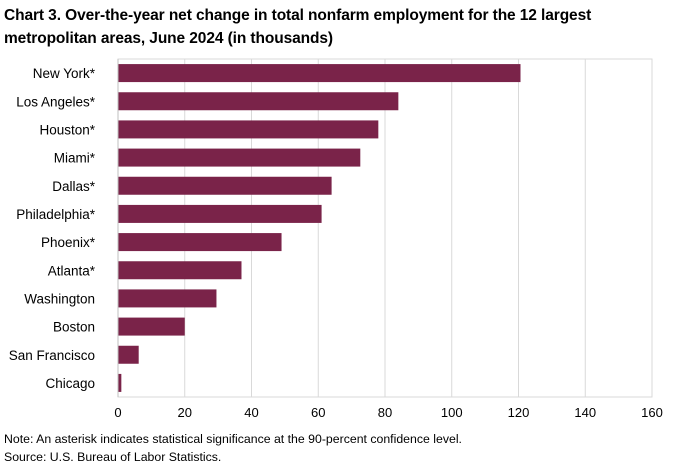 The width and height of the screenshot is (674, 468). Describe the element at coordinates (64, 73) in the screenshot. I see `category-label: New York*` at that location.